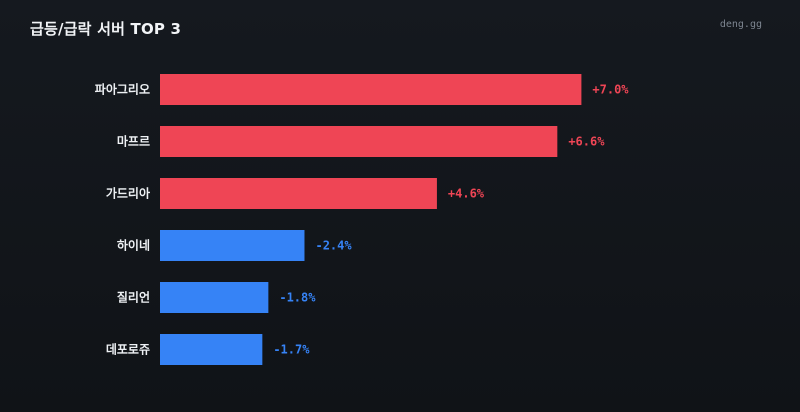 The height and width of the screenshot is (412, 800). What do you see at coordinates (297, 298) in the screenshot?
I see `value-label: -1.8%` at bounding box center [297, 298].